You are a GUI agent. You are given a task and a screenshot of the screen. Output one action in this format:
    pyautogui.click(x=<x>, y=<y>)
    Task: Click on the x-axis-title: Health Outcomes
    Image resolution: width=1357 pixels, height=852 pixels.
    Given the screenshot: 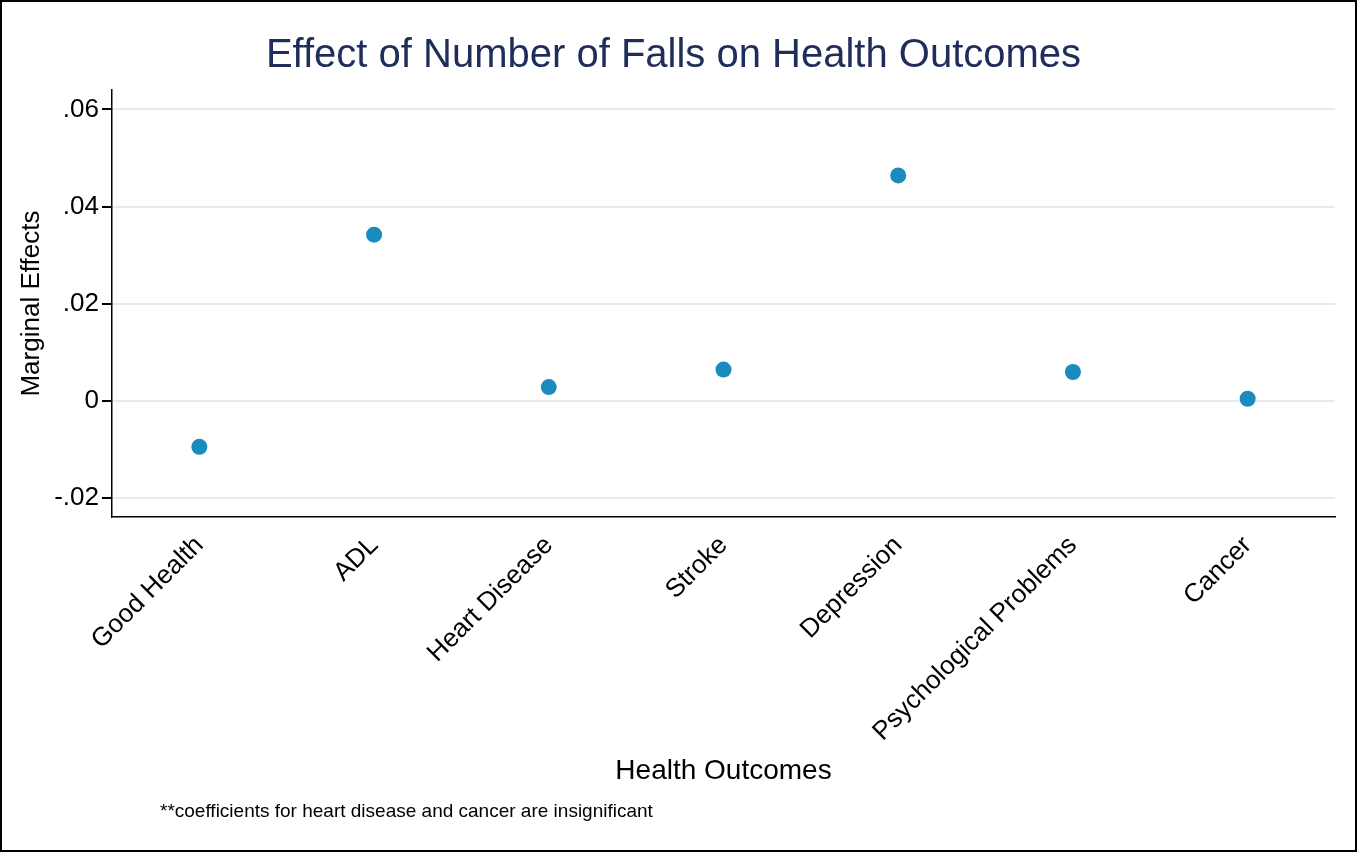 What is the action you would take?
    pyautogui.click(x=723, y=769)
    